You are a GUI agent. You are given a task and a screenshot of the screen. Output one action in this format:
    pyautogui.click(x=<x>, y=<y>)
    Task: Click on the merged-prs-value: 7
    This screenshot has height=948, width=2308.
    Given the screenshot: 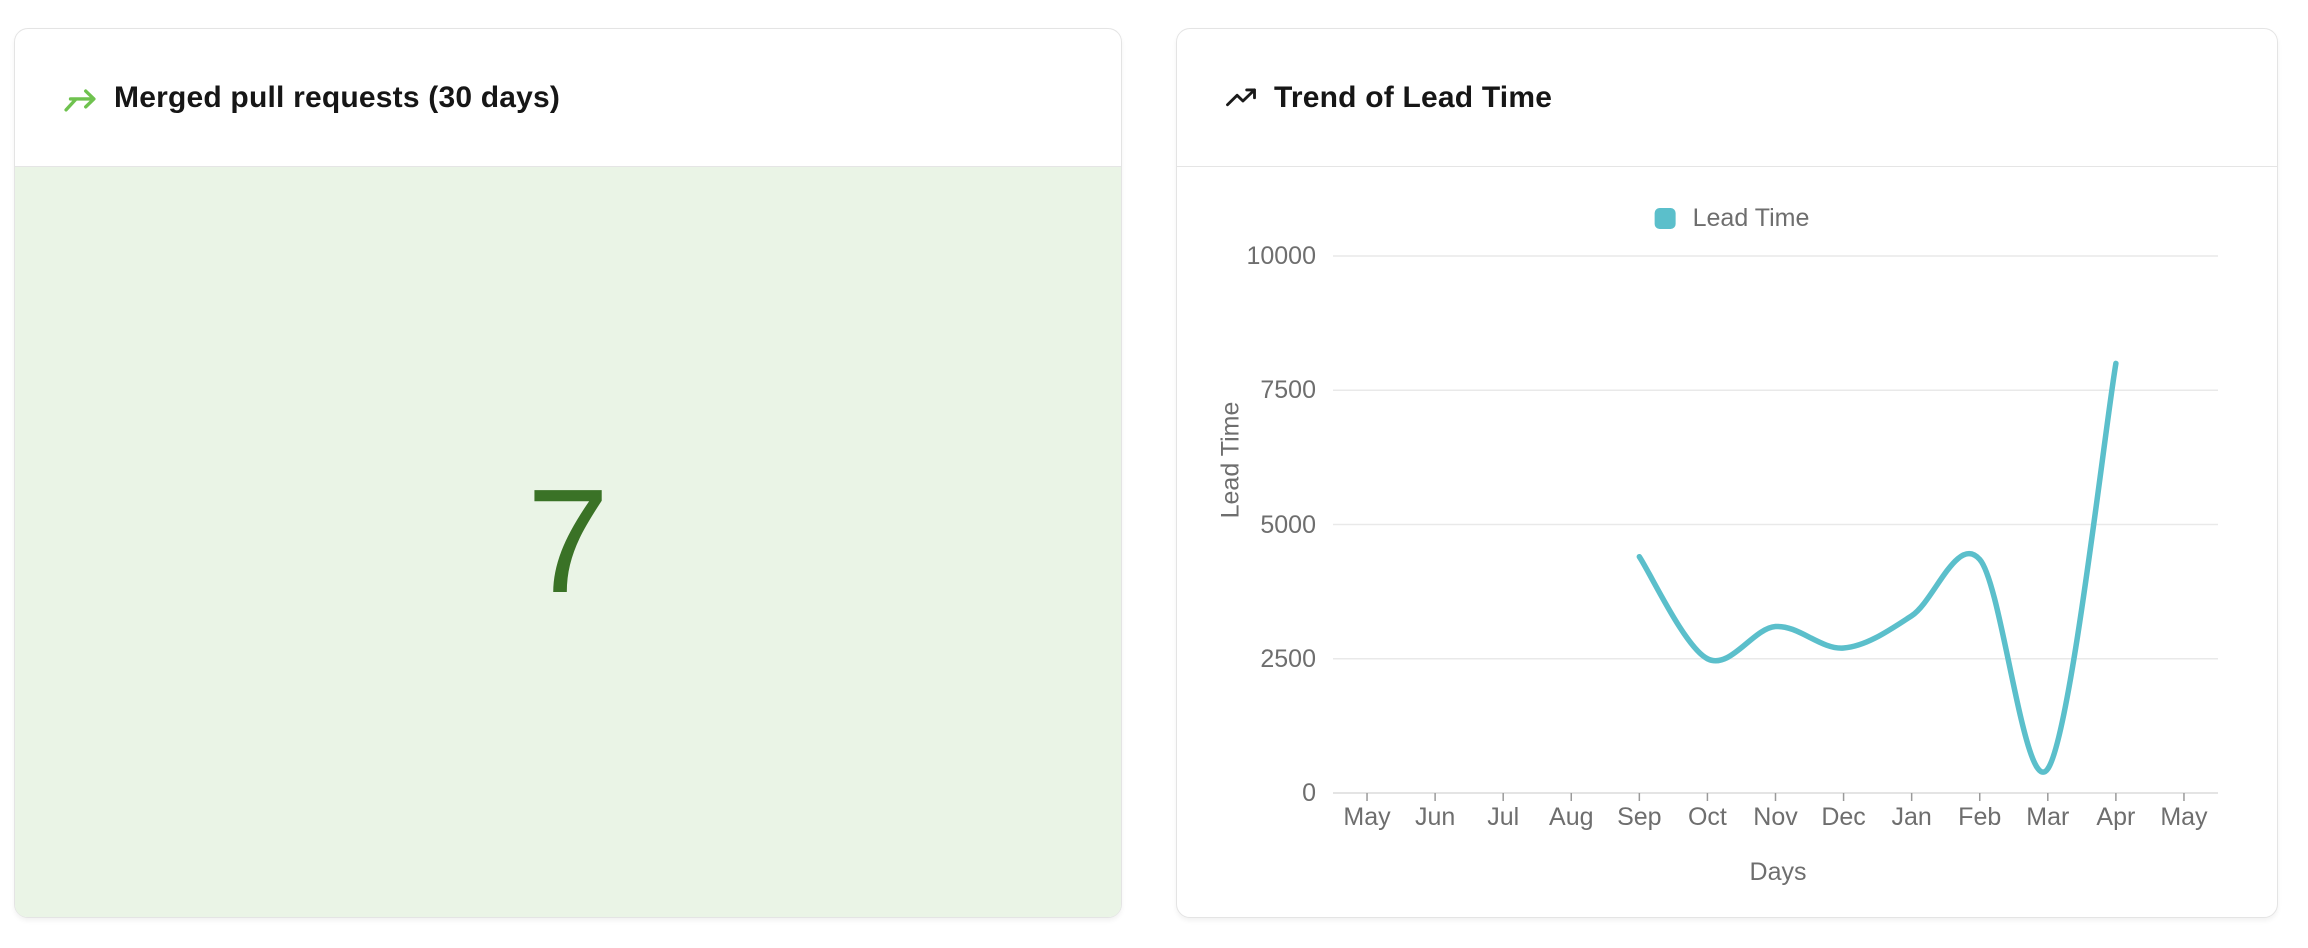 What is the action you would take?
    pyautogui.click(x=568, y=541)
    